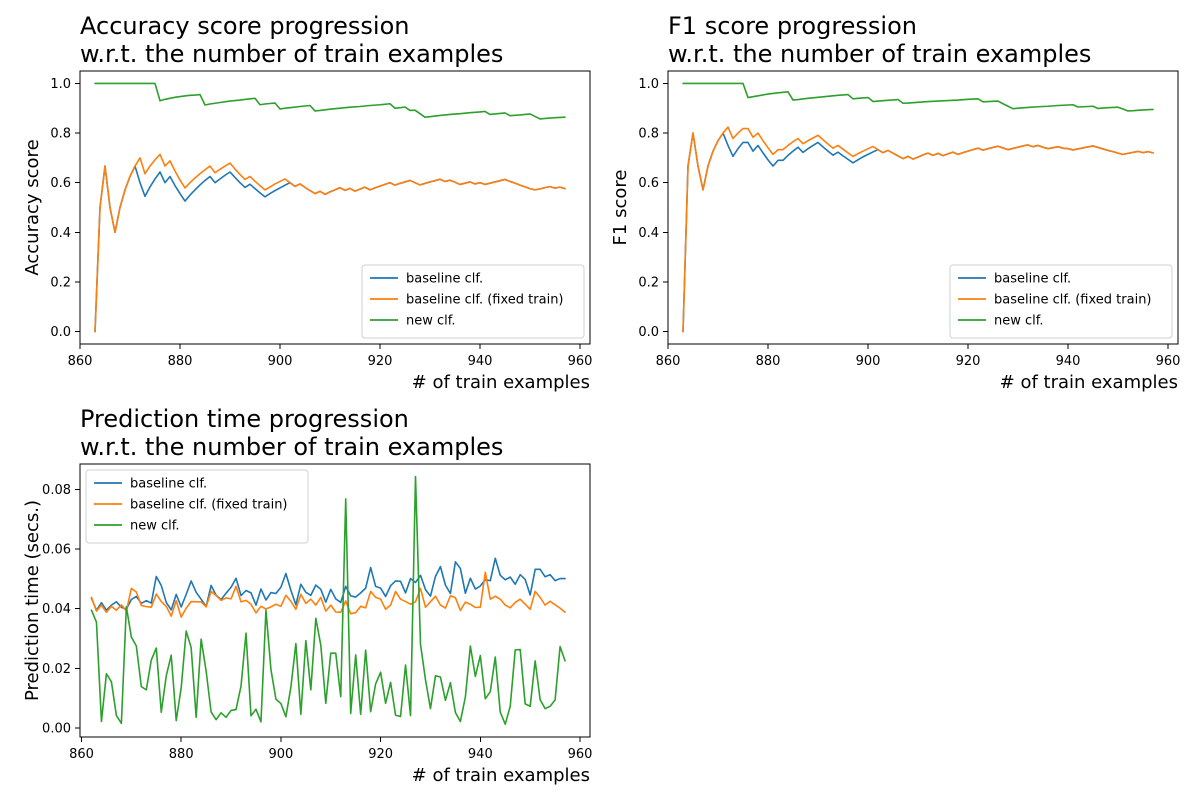 The width and height of the screenshot is (1200, 800). I want to click on y-tick-label: 0.00, so click(56, 729).